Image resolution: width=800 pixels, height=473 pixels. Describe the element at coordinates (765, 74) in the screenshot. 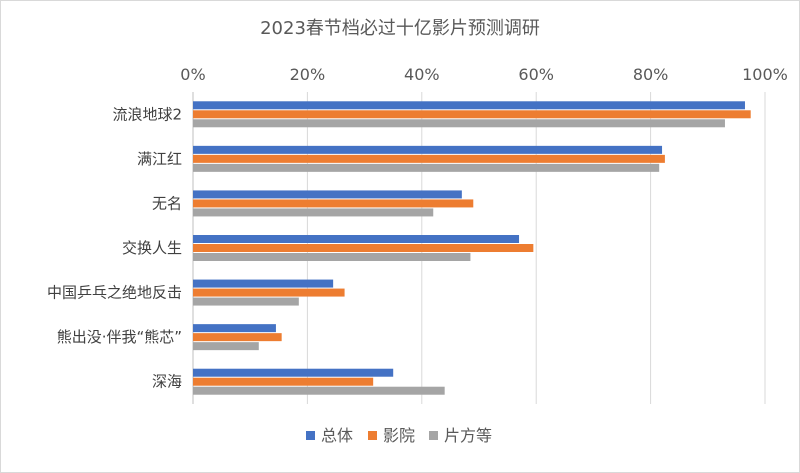

I see `x-tick-label: 100%` at that location.